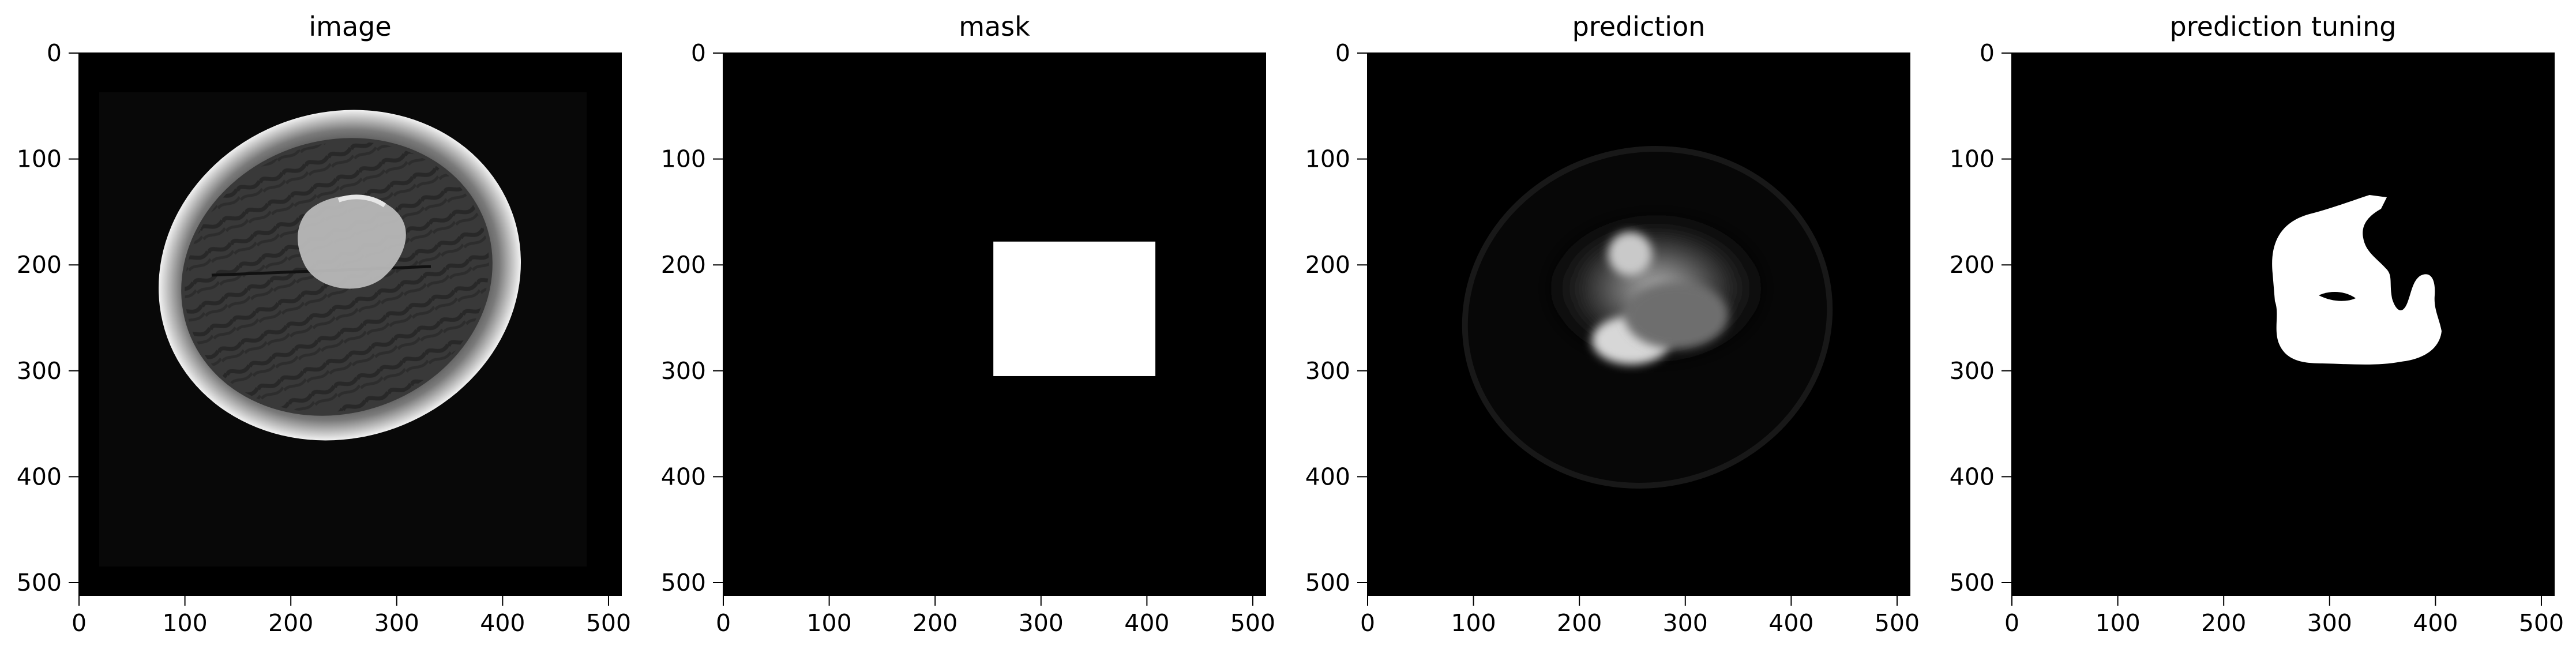 The height and width of the screenshot is (653, 2576). What do you see at coordinates (1074, 308) in the screenshot?
I see `mask-rectangle` at bounding box center [1074, 308].